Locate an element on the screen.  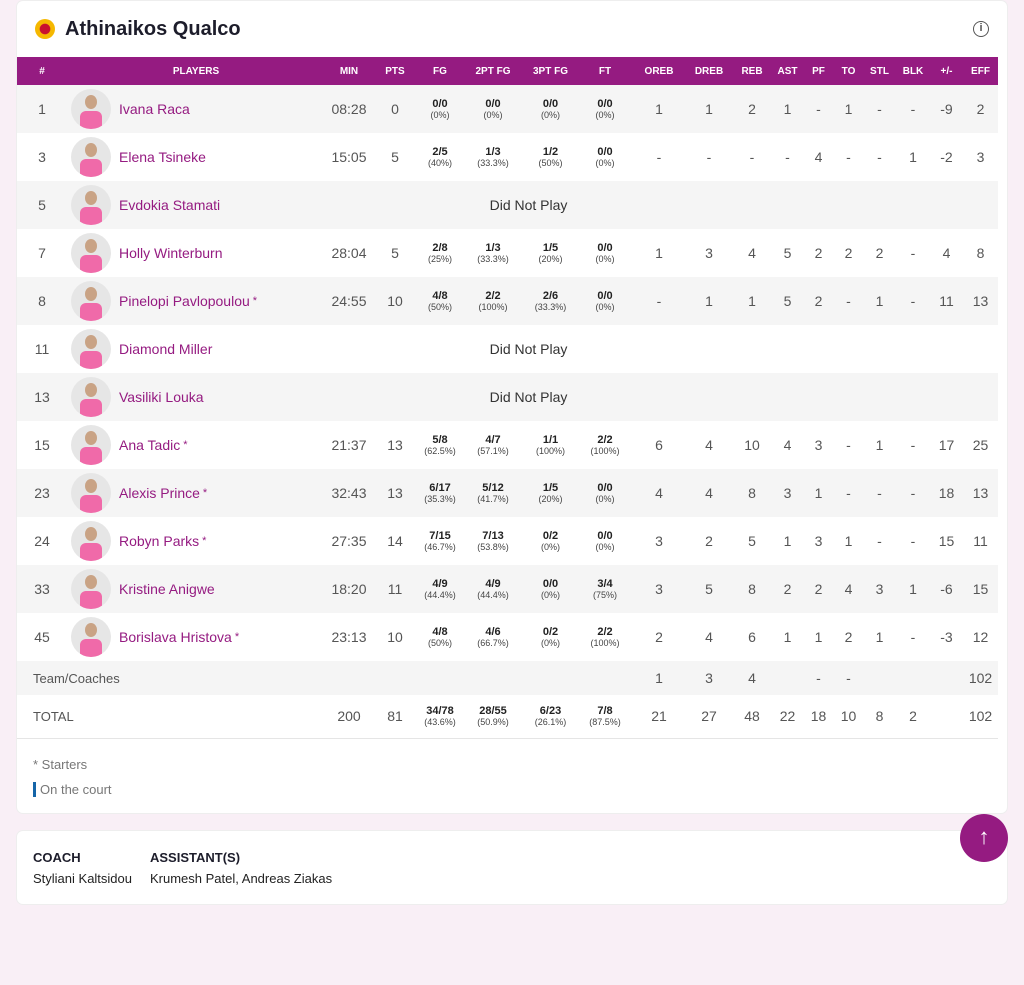
player-info: Diamond Miller is located at coordinates (196, 349).